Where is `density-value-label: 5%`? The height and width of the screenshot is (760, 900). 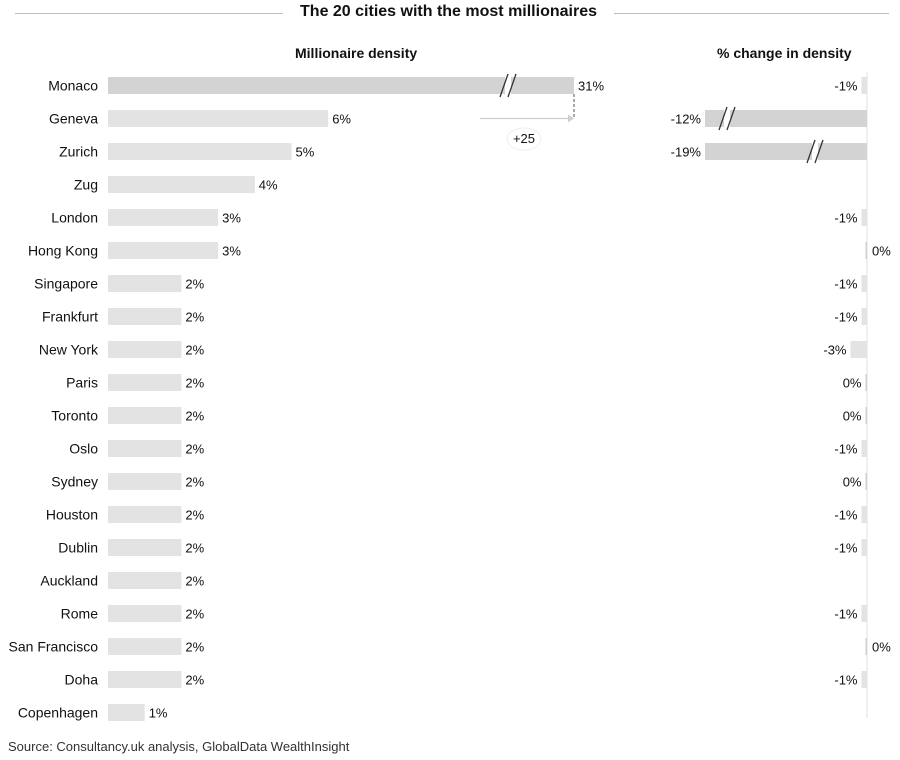
density-value-label: 5% is located at coordinates (305, 152).